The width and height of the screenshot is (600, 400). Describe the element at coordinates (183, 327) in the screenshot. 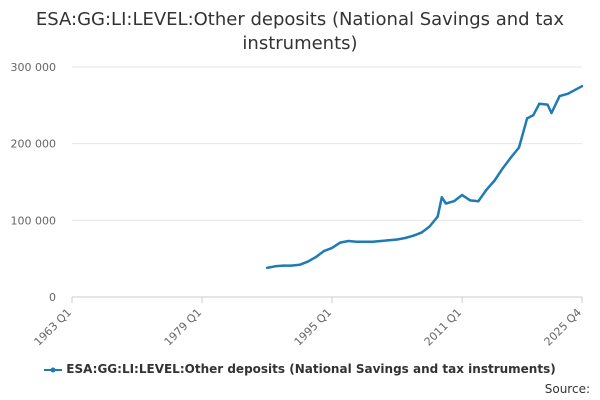

I see `x-tick-label: 1979 Q1` at that location.